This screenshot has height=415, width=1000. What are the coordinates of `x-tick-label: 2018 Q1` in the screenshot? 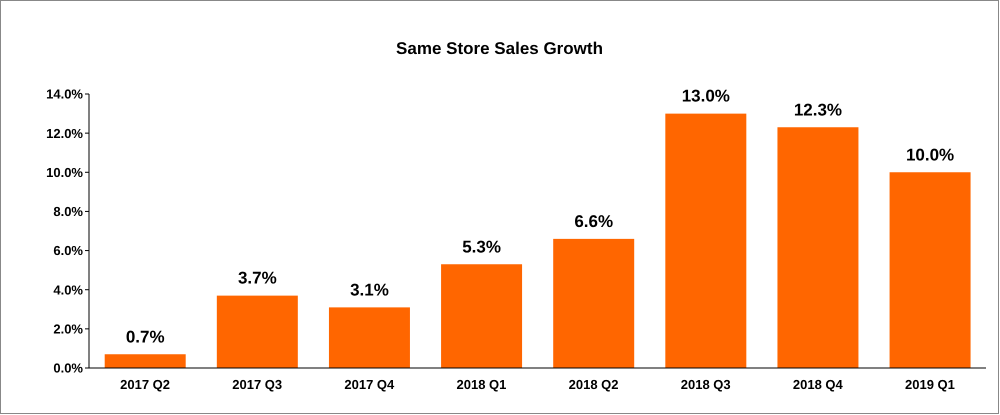 It's located at (481, 384).